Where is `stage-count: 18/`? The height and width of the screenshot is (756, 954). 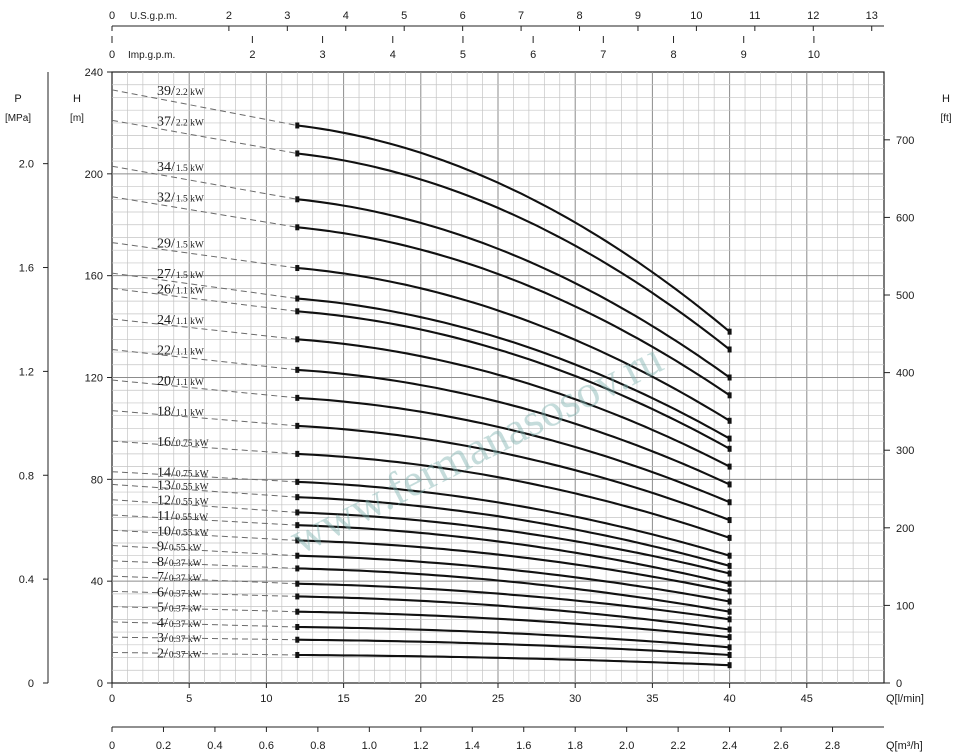
stage-count: 18/ is located at coordinates (166, 412).